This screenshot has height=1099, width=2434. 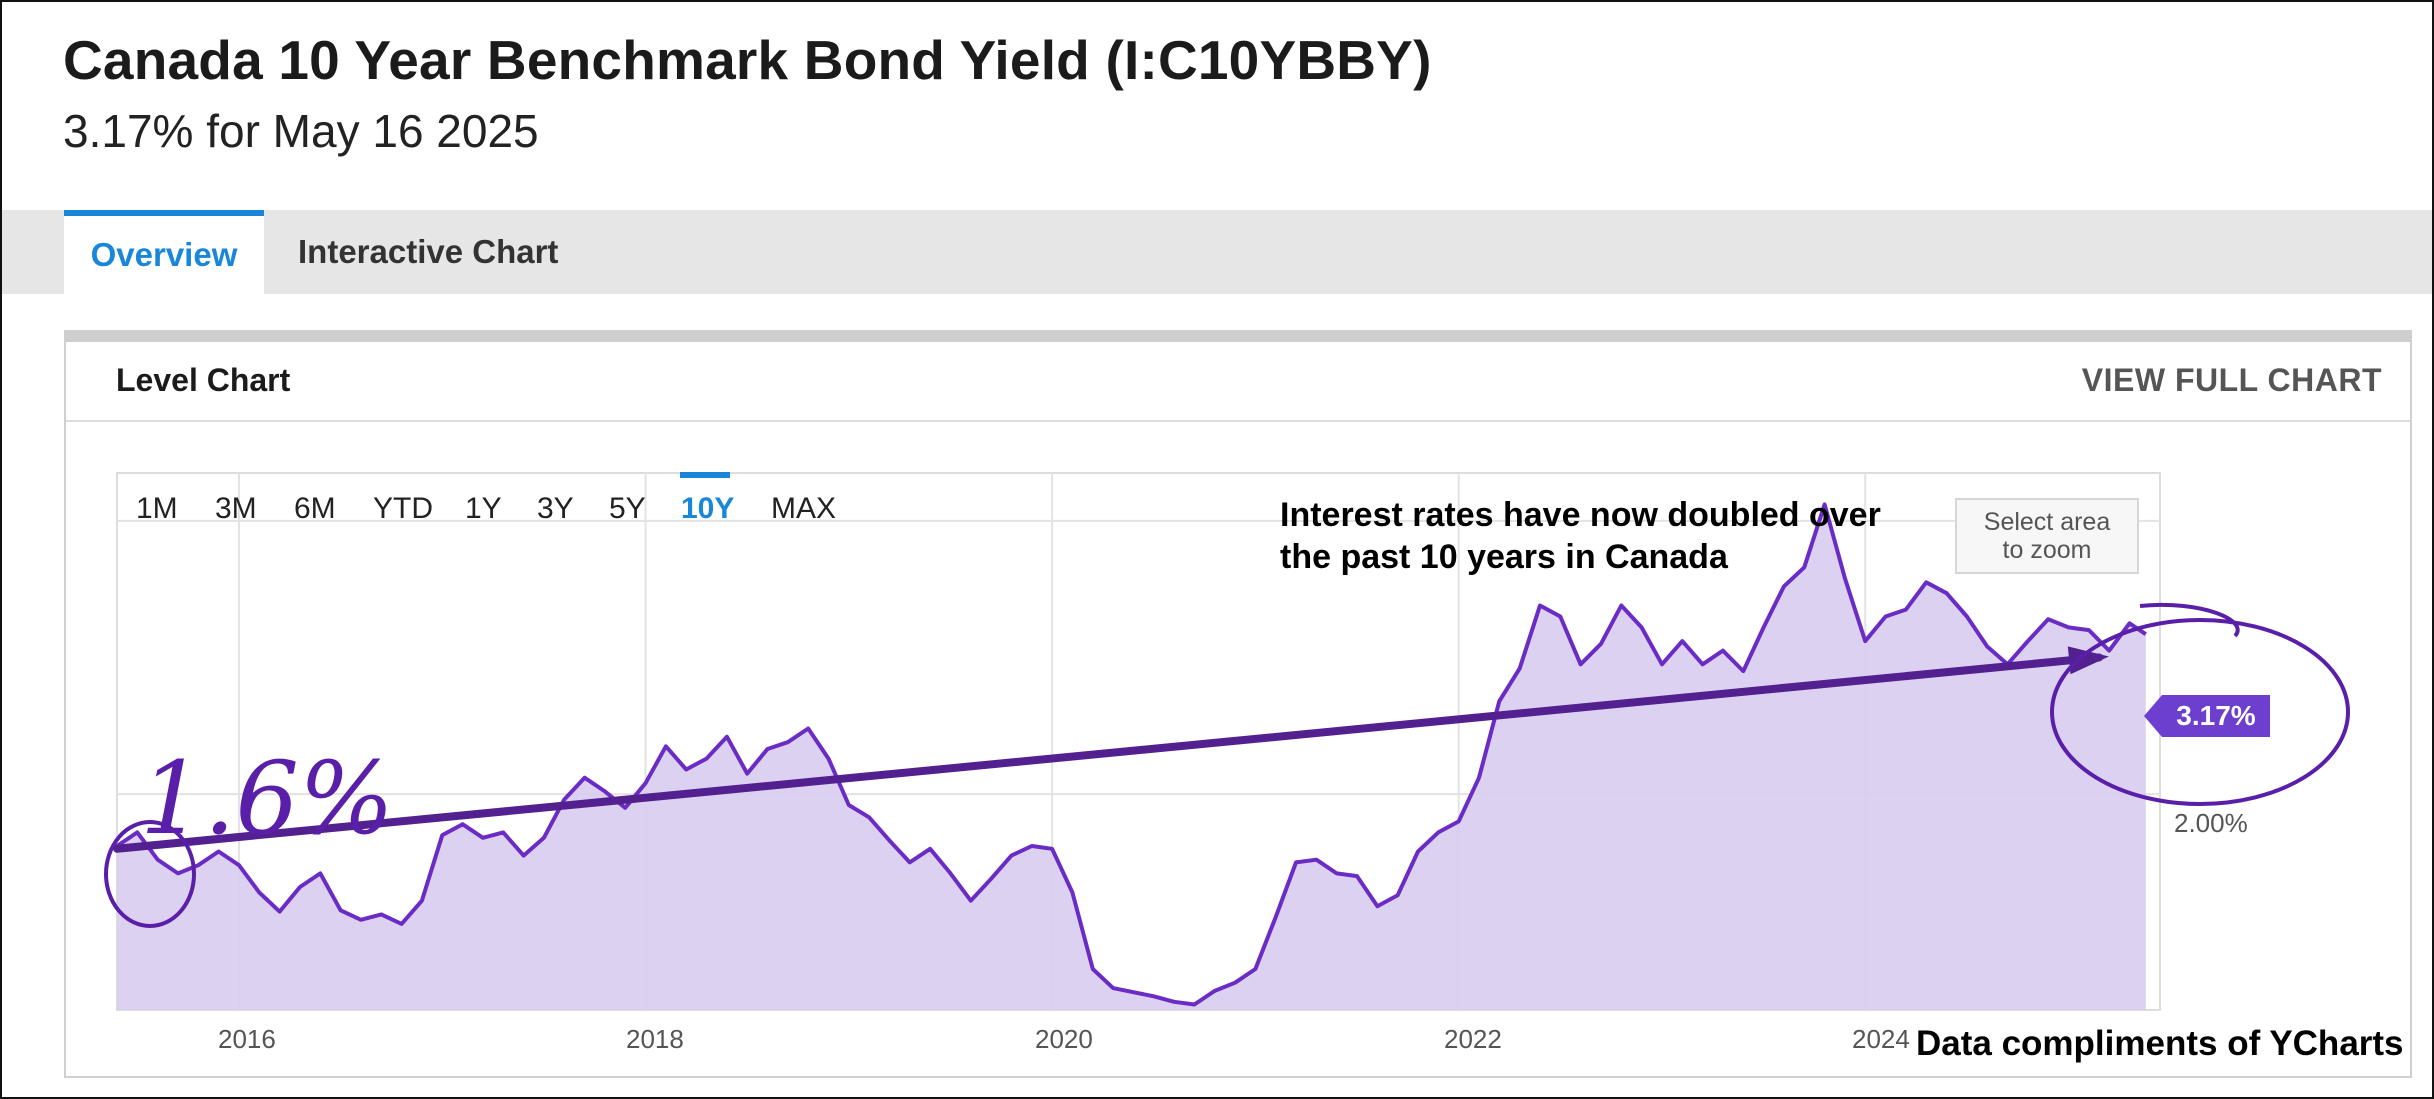 What do you see at coordinates (1473, 1039) in the screenshot?
I see `x-tick-2022: 2022` at bounding box center [1473, 1039].